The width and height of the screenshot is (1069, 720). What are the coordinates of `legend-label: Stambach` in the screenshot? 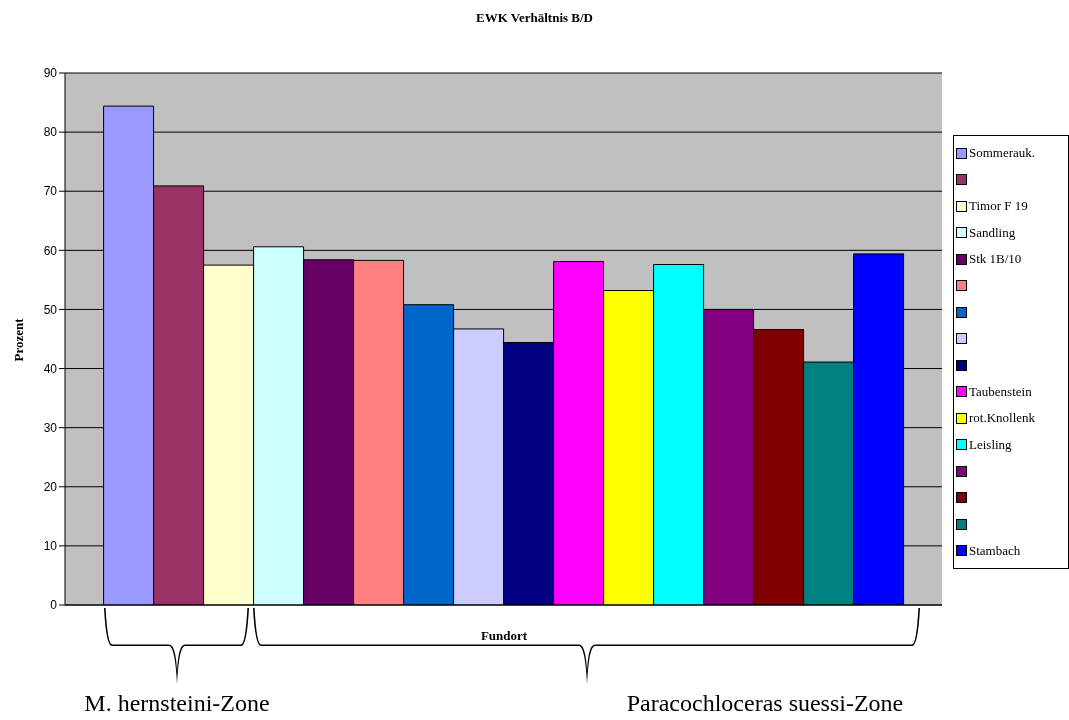 It's located at (995, 550).